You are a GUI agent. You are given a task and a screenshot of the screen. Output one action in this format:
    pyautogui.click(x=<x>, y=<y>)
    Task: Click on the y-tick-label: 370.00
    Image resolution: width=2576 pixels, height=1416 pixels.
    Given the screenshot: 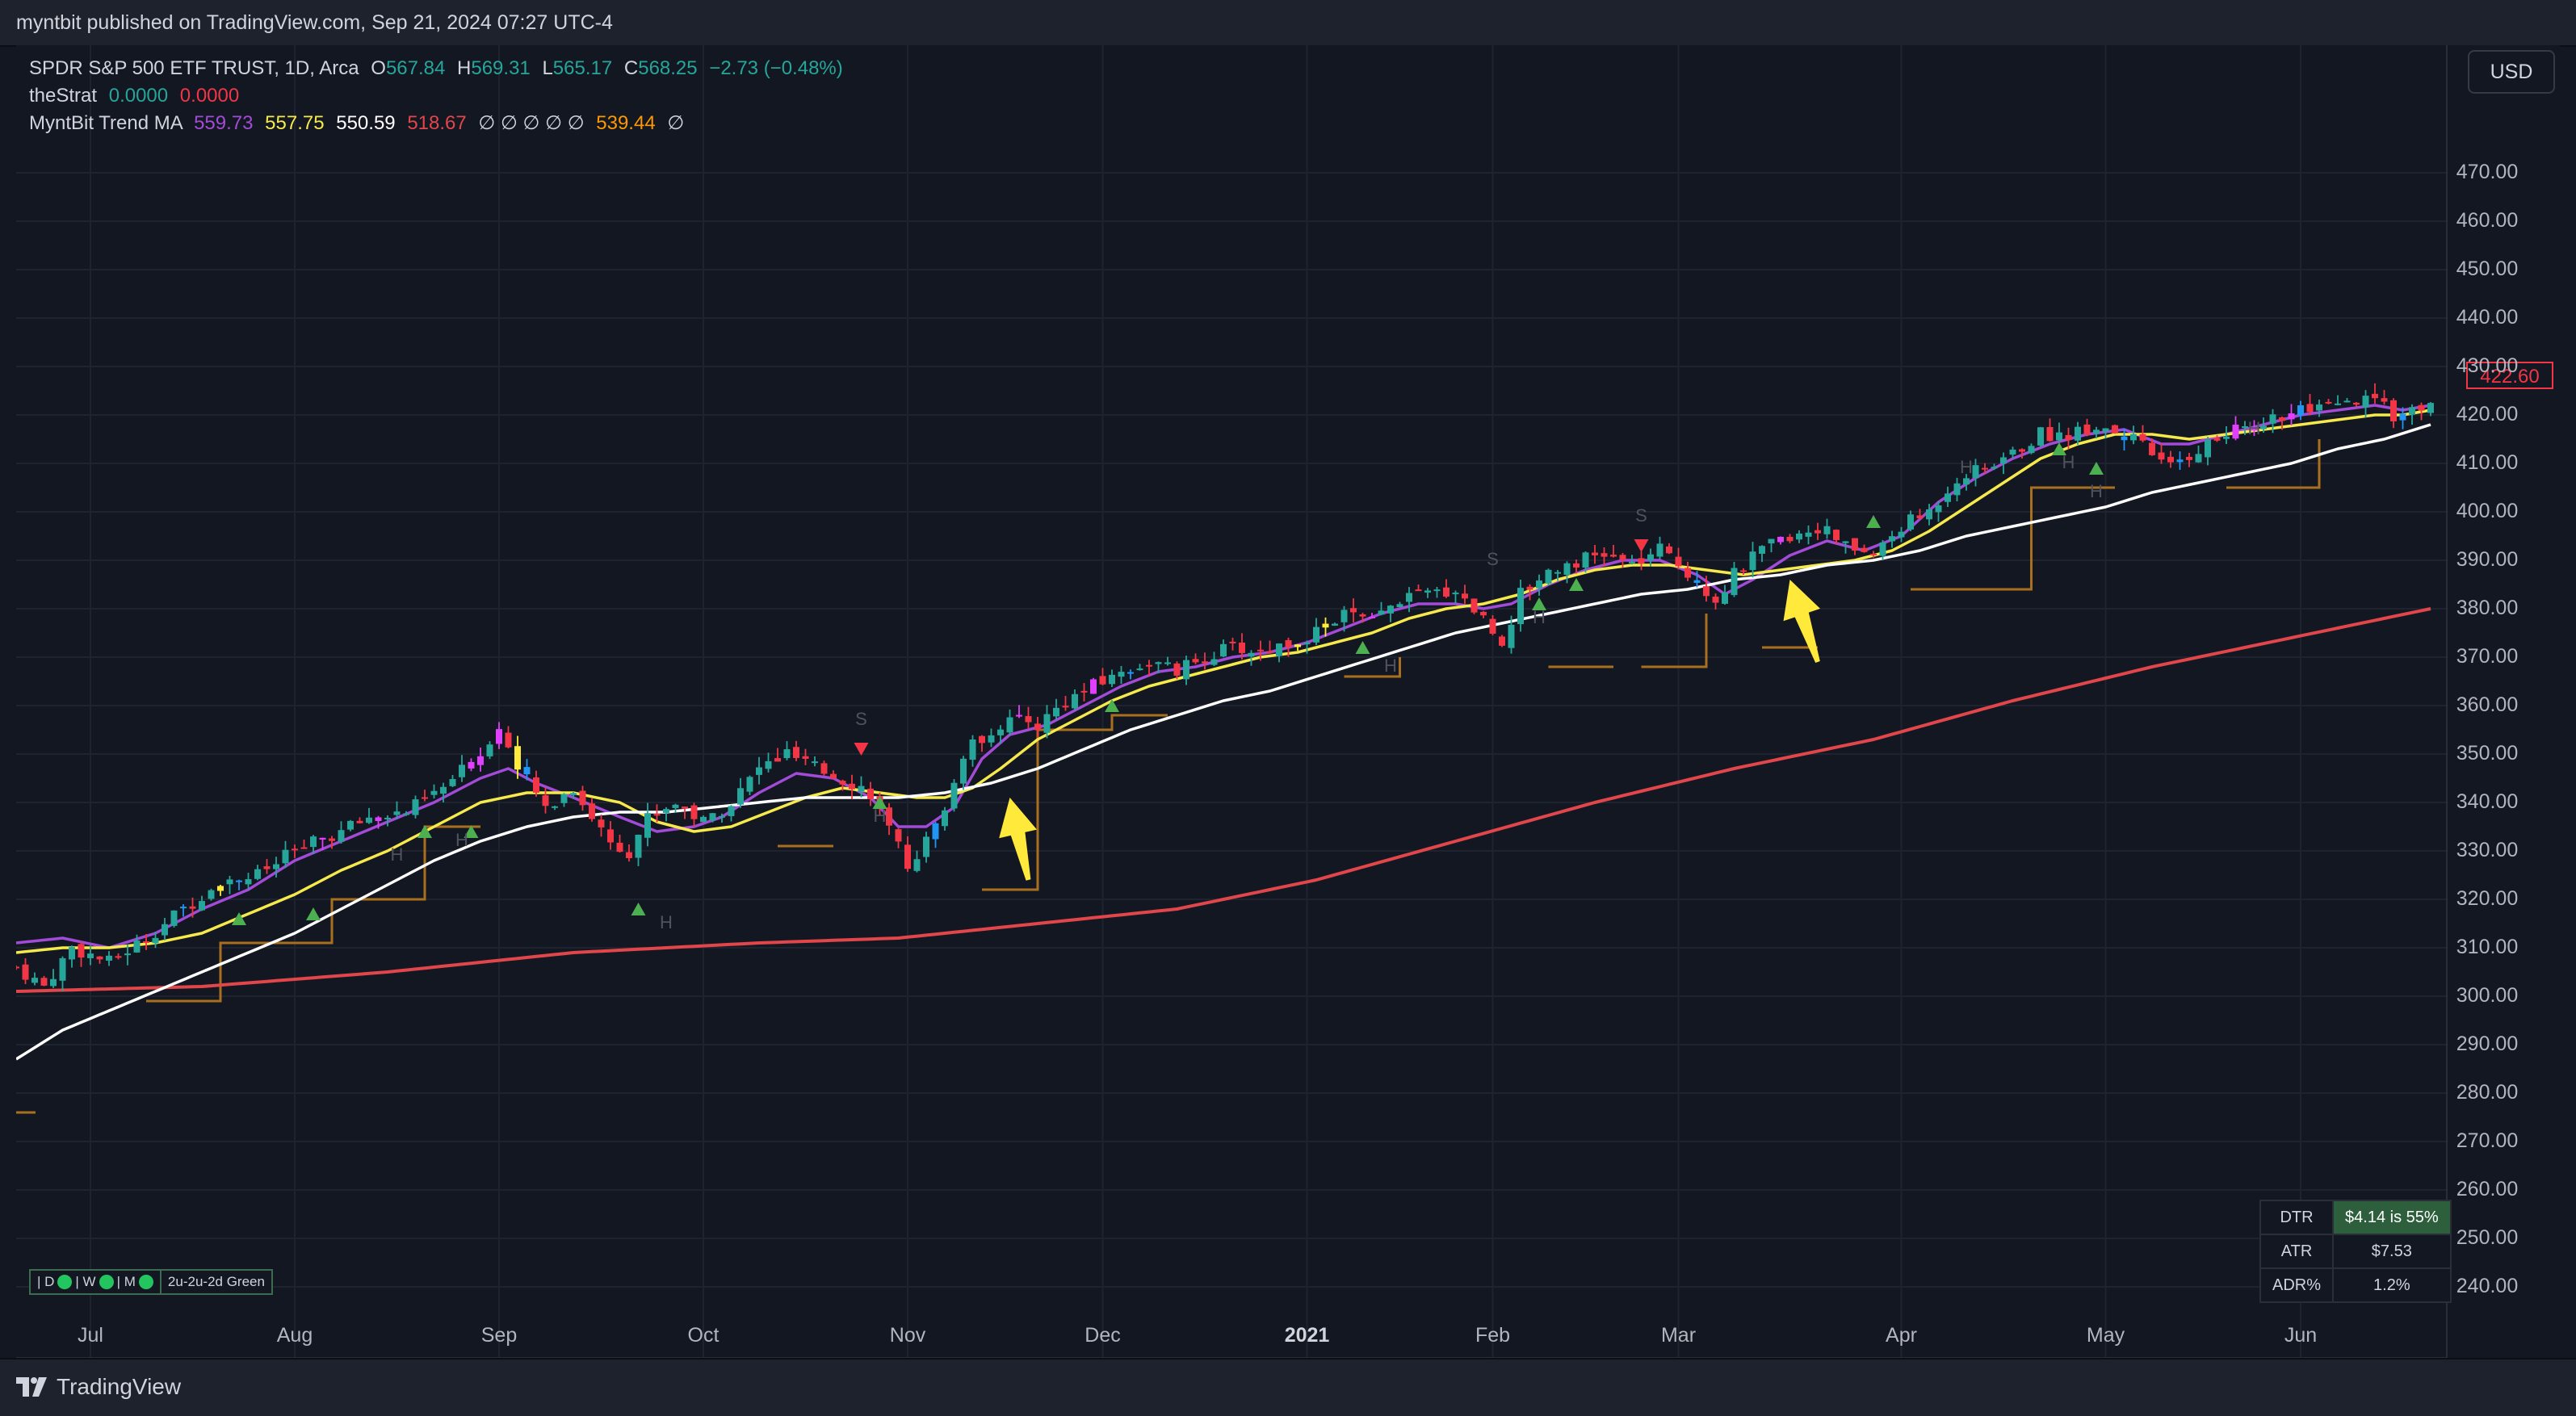 What is the action you would take?
    pyautogui.click(x=2487, y=656)
    